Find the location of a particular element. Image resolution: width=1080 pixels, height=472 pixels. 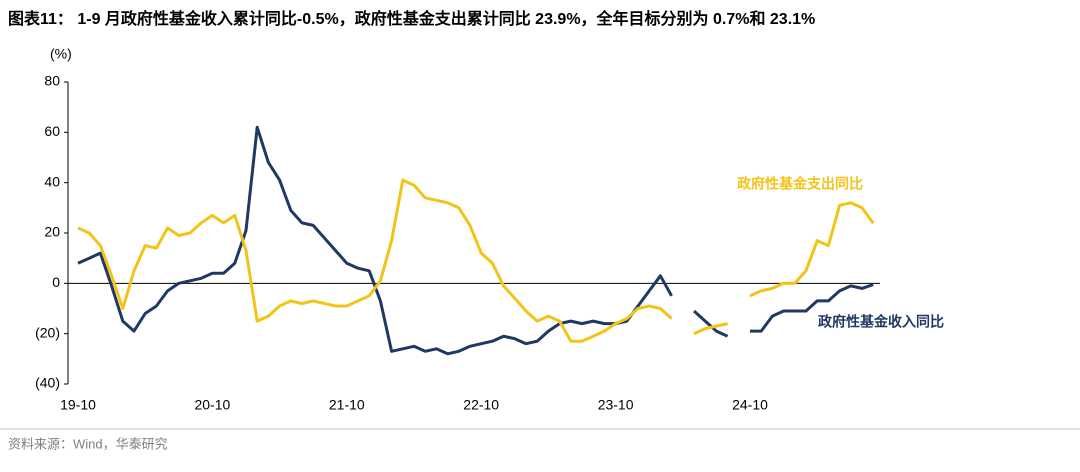

y-tick-label: 0 is located at coordinates (56, 282).